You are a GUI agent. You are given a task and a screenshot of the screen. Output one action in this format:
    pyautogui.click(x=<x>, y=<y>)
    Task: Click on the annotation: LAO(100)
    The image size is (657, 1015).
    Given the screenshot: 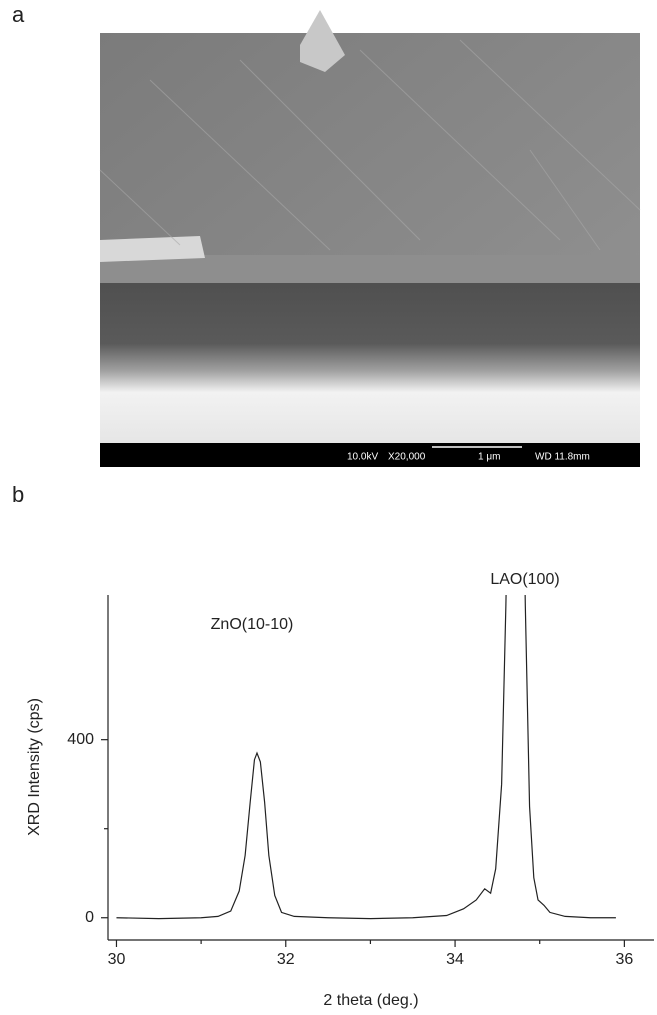 What is the action you would take?
    pyautogui.click(x=524, y=579)
    